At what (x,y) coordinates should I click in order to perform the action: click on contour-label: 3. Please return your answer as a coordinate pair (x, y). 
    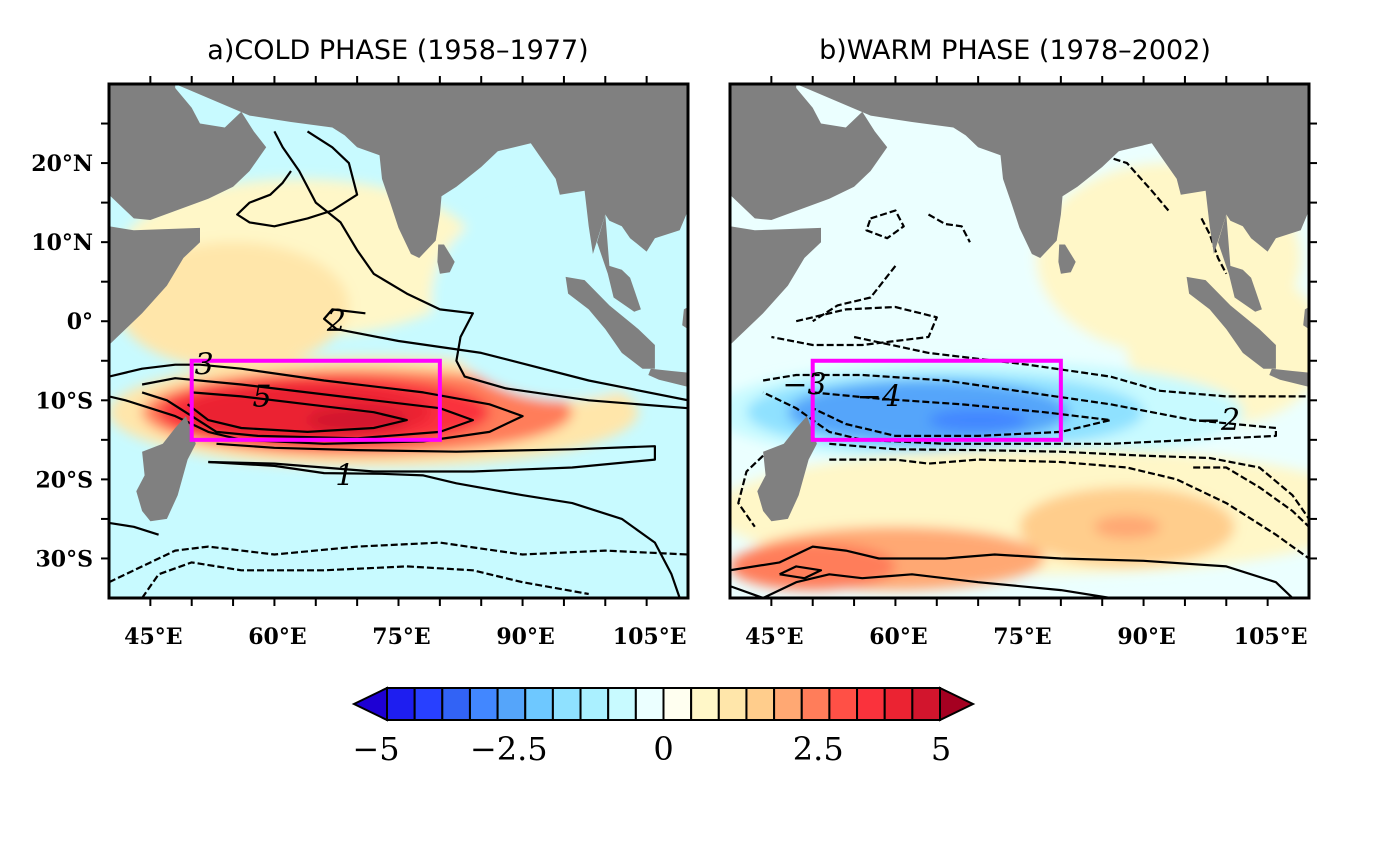
    Looking at the image, I should click on (204, 365).